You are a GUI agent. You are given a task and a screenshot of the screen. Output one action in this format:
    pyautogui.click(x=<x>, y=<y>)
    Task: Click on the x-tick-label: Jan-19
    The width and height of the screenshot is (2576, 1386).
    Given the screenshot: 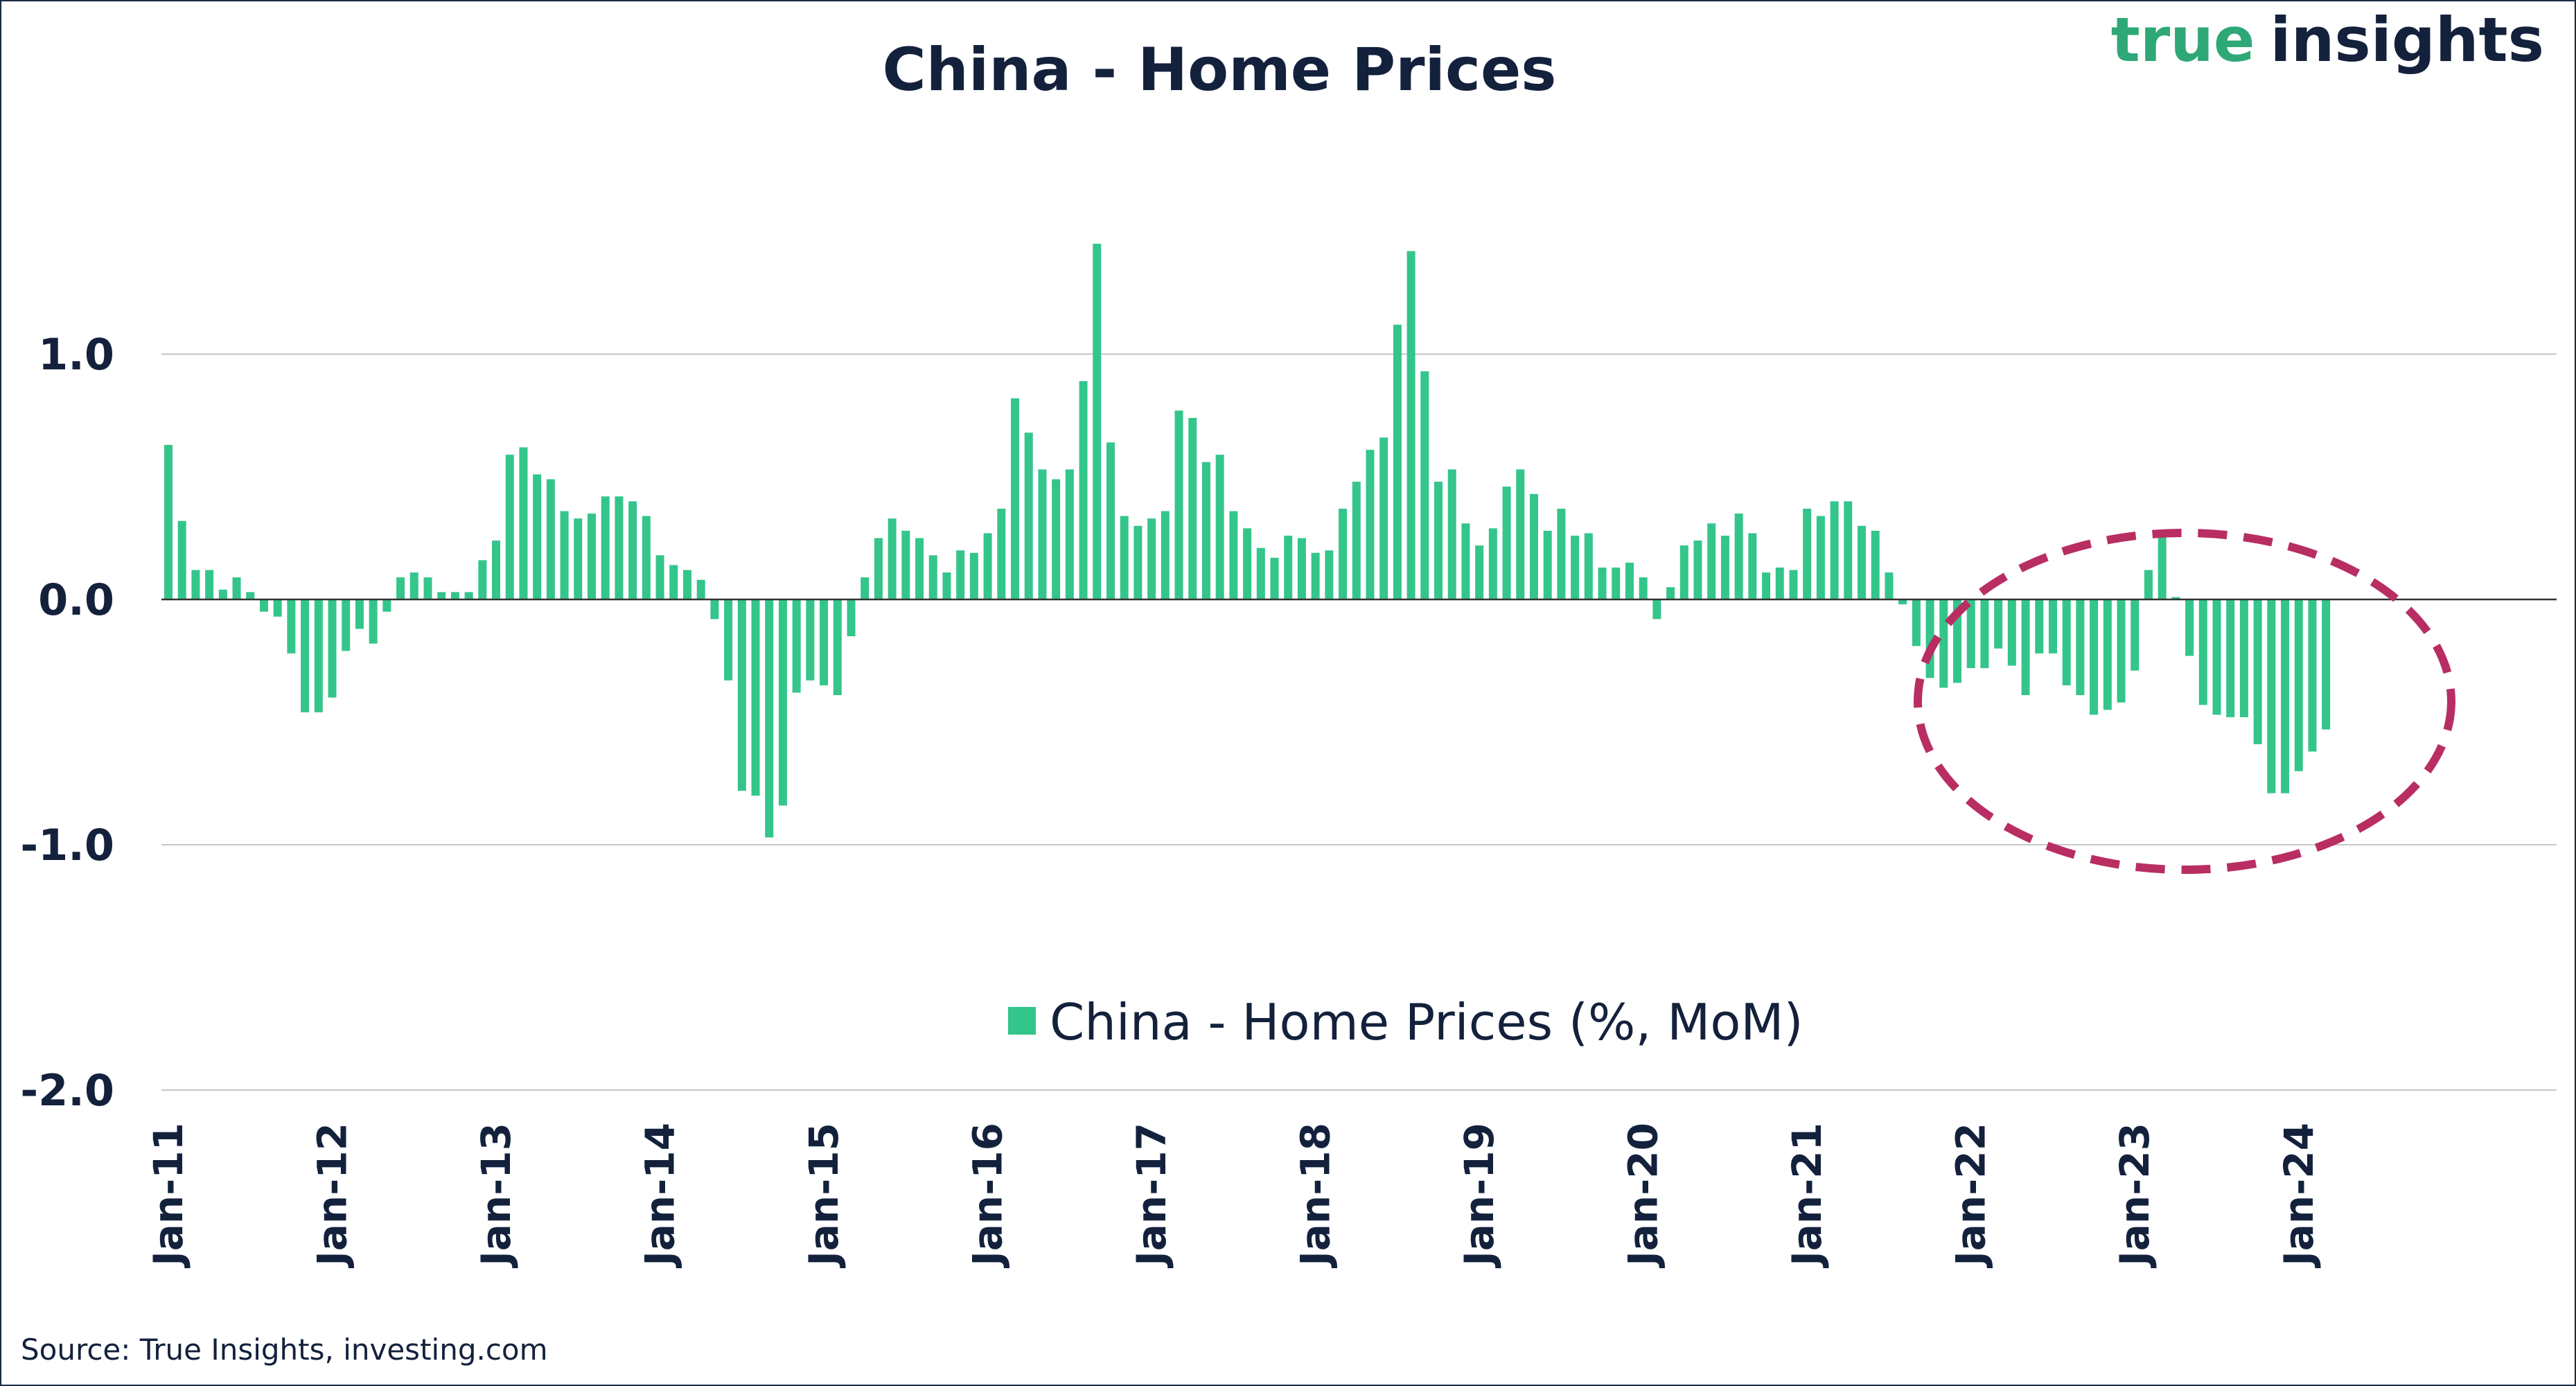 What is the action you would take?
    pyautogui.click(x=1480, y=1196)
    